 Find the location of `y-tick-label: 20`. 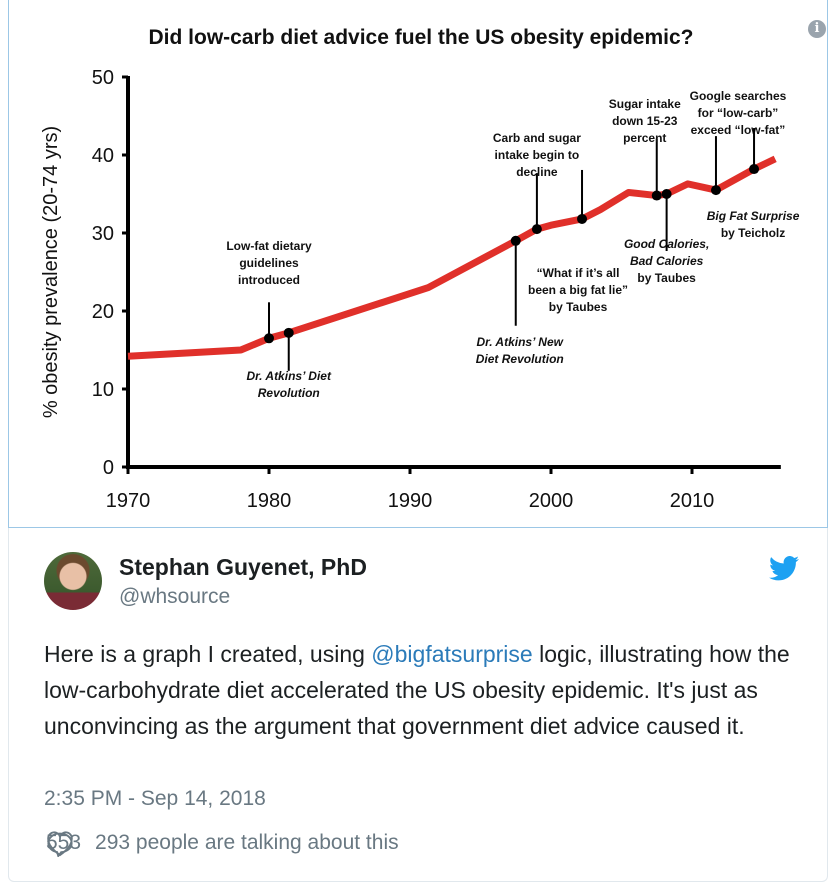

y-tick-label: 20 is located at coordinates (103, 312).